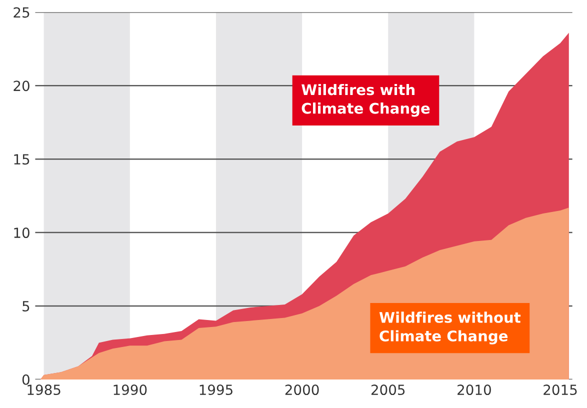 Image resolution: width=587 pixels, height=408 pixels. Describe the element at coordinates (22, 233) in the screenshot. I see `y-tick-label: 10` at that location.